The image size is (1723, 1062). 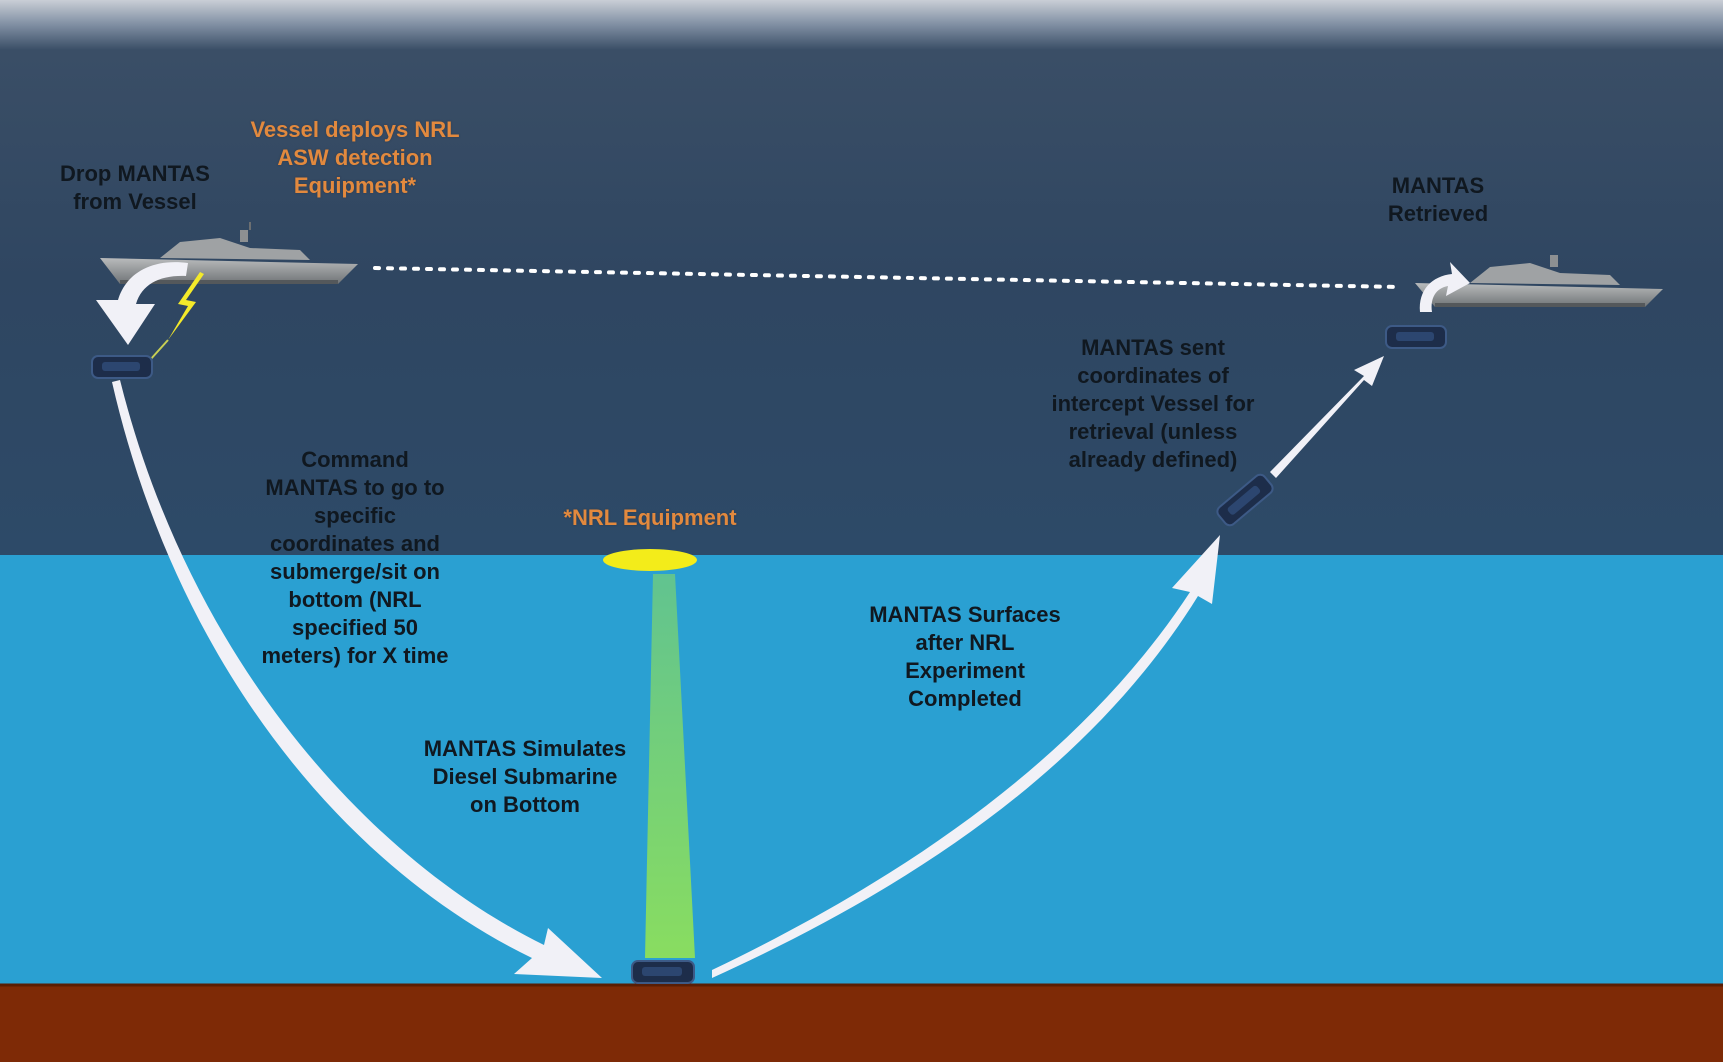 I want to click on label-nrl-equipment: *NRL Equipment, so click(x=650, y=517).